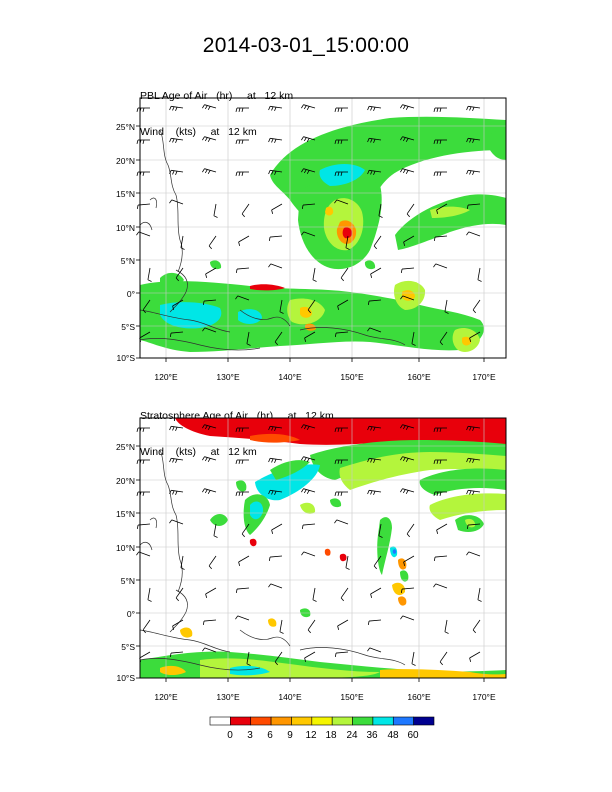 The height and width of the screenshot is (792, 612). I want to click on panel-1-lat-labels: 25°N 20°N 15°N 10°N 5°N 0° 5°S 10°S, so click(125, 242).